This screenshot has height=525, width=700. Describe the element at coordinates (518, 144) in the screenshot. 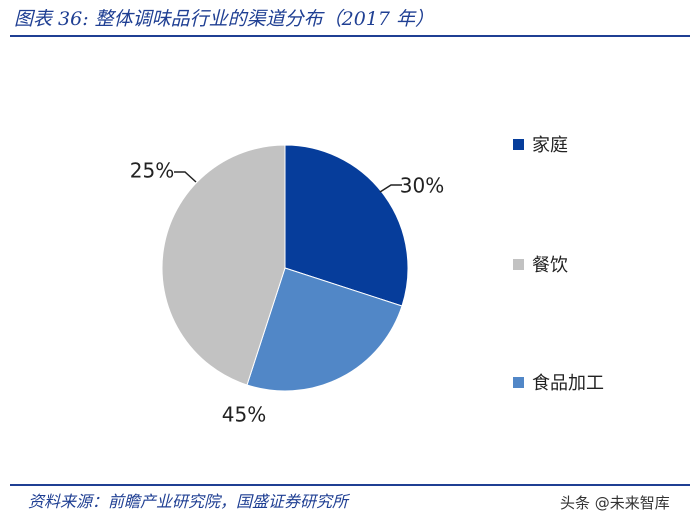

I see `legend-swatch-family` at that location.